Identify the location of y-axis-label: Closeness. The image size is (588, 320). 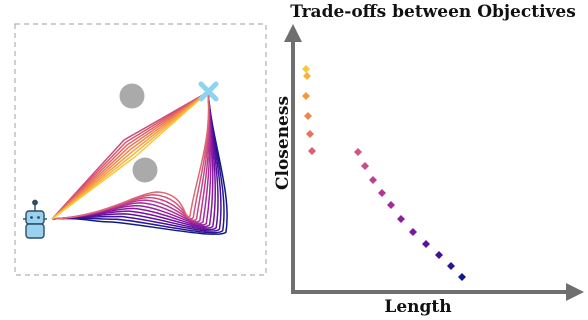
(283, 143).